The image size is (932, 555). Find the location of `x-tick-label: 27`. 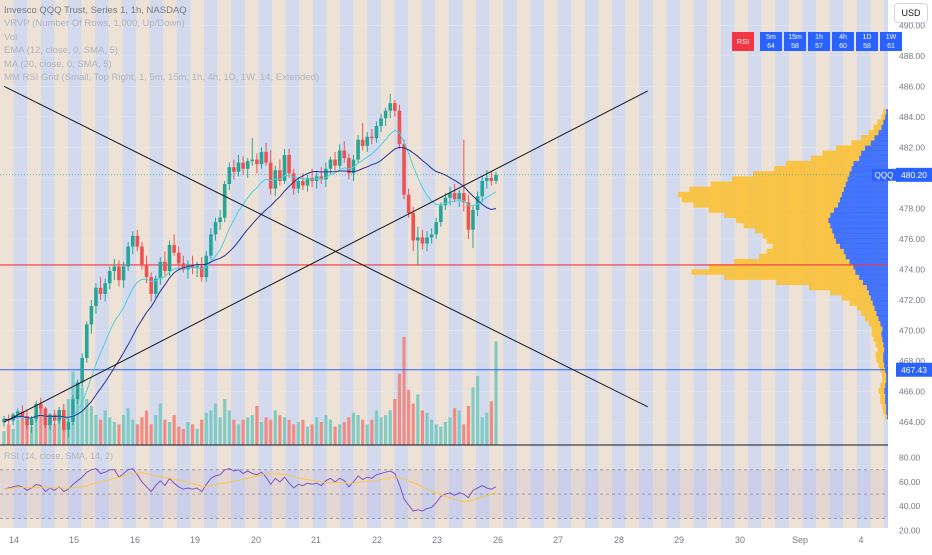

x-tick-label: 27 is located at coordinates (558, 540).